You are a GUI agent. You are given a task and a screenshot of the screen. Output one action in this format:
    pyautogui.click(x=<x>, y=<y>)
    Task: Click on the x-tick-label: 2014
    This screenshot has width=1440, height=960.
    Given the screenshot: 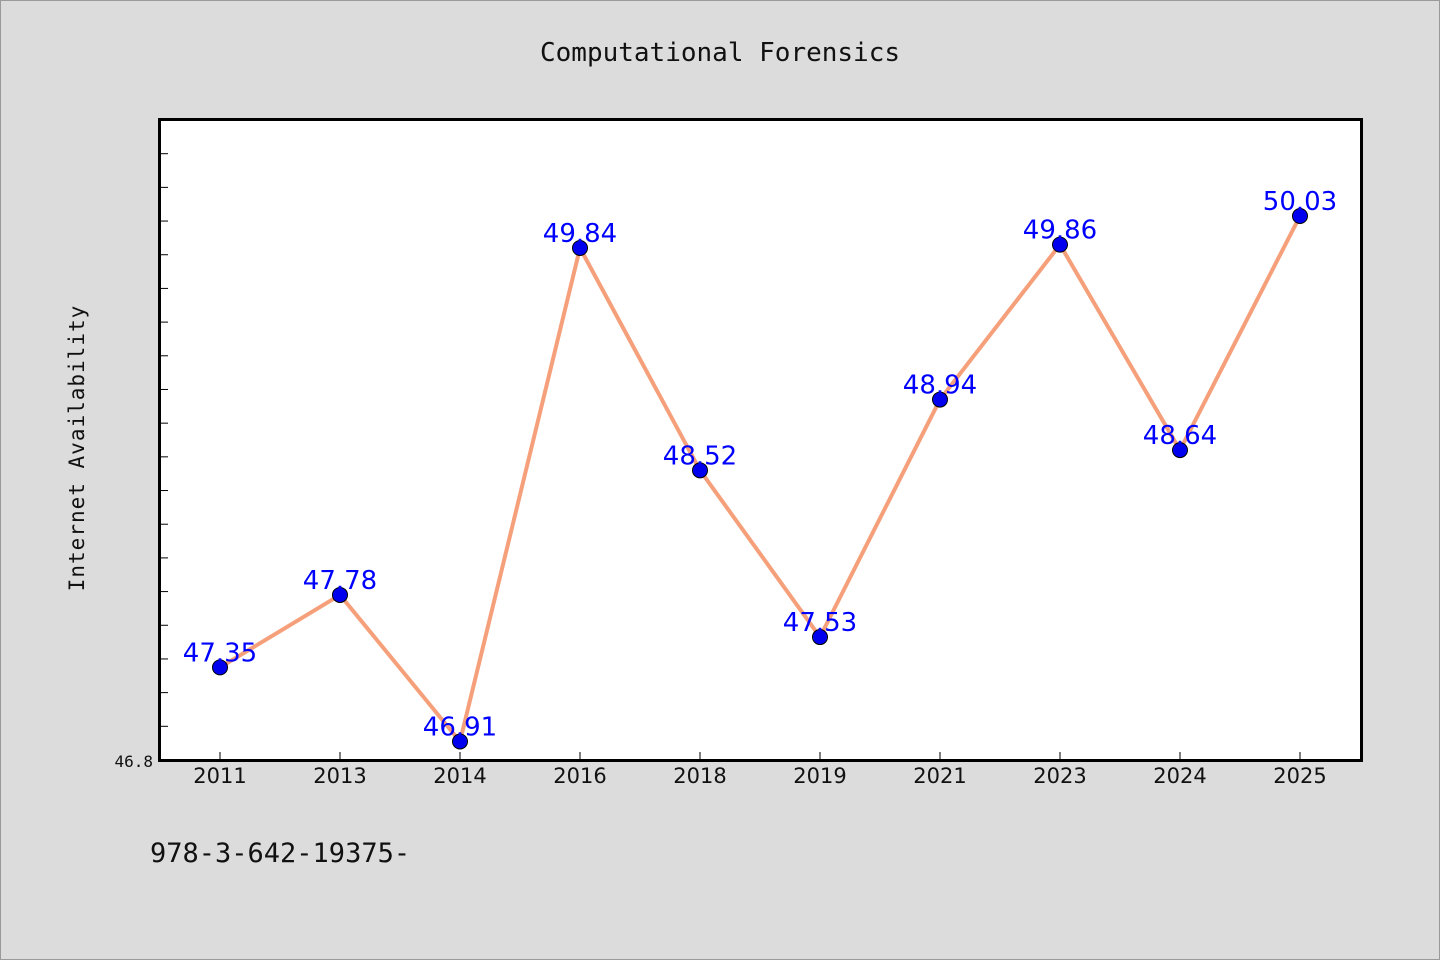 What is the action you would take?
    pyautogui.click(x=459, y=776)
    